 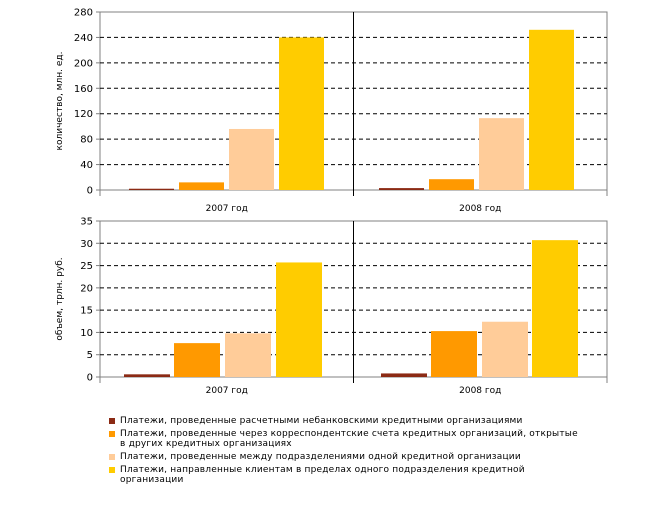 I want to click on y-tick-label: 80, so click(x=86, y=140).